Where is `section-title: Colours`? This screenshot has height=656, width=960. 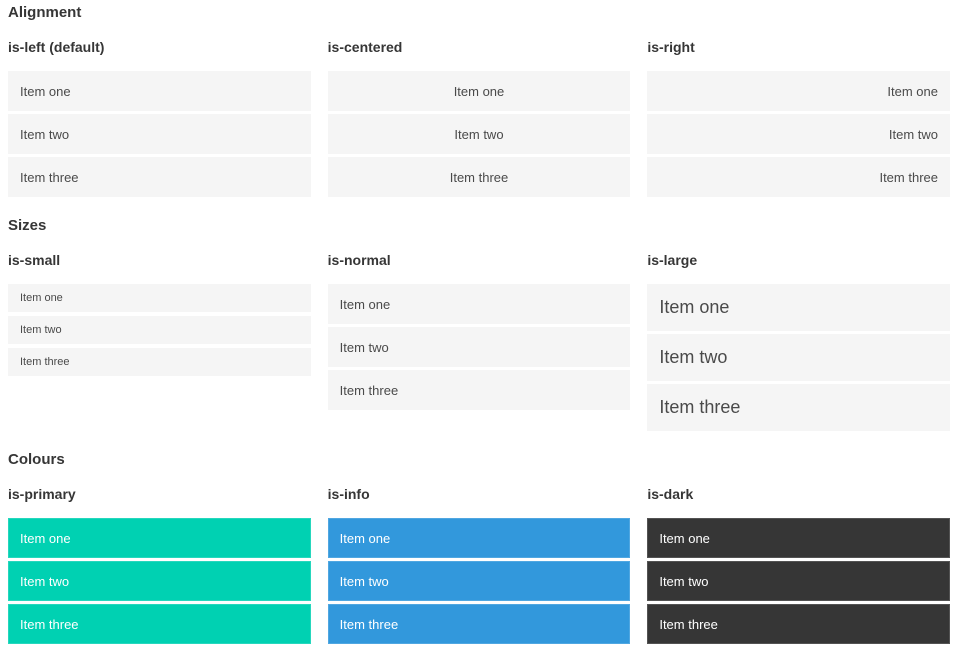
section-title: Colours is located at coordinates (36, 459).